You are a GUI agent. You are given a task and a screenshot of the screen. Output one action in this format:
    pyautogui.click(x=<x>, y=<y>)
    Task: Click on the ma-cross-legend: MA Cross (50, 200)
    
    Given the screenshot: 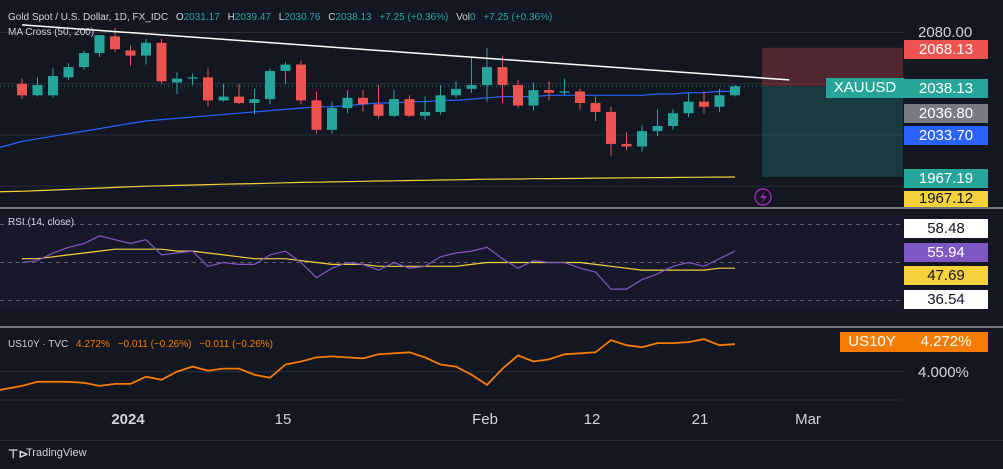 What is the action you would take?
    pyautogui.click(x=51, y=32)
    